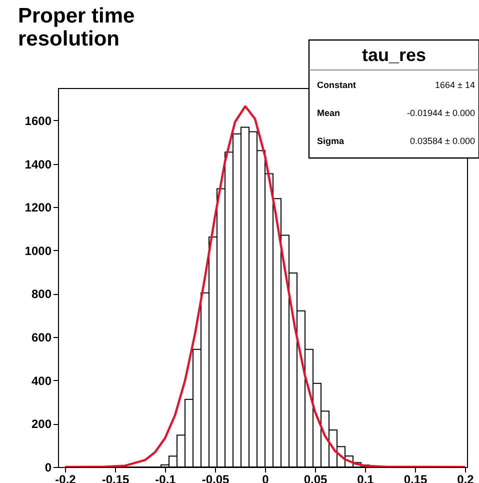  What do you see at coordinates (394, 55) in the screenshot?
I see `text: tau_res` at bounding box center [394, 55].